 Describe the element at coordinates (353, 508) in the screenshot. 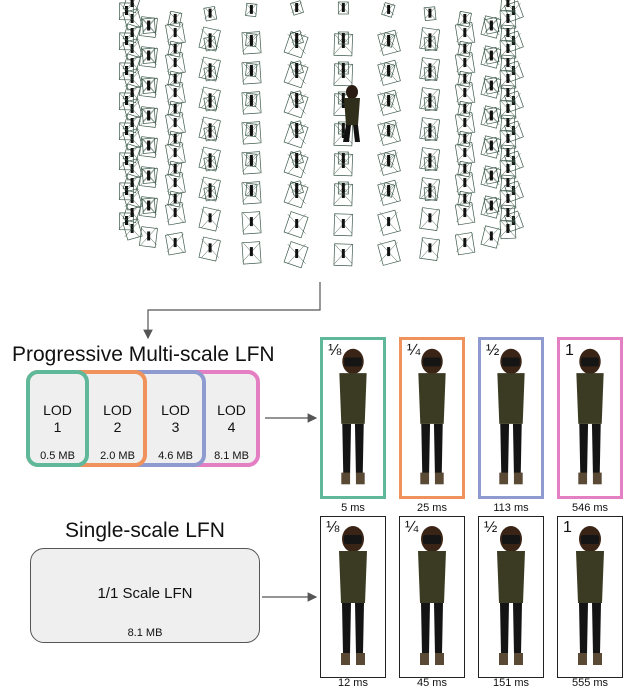

I see `progressive-time-1: 5 ms` at that location.